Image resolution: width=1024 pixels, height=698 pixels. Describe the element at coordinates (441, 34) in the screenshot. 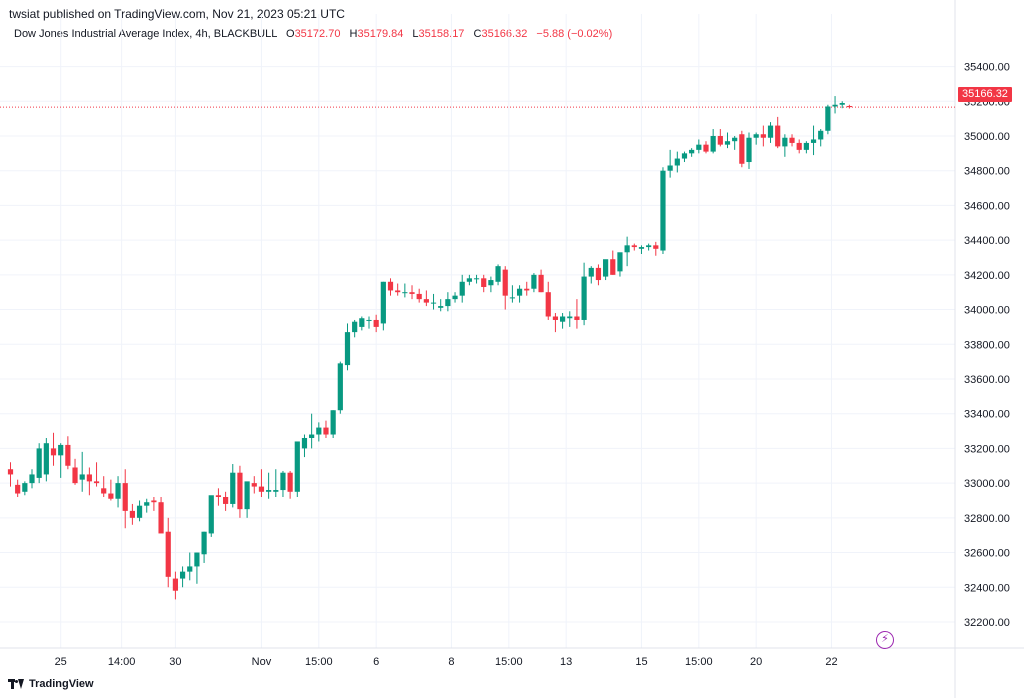

I see `low-value: 35158.17` at that location.